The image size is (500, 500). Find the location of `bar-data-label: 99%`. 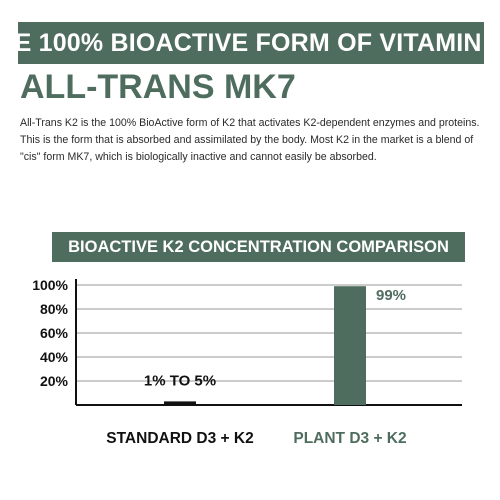

bar-data-label: 99% is located at coordinates (391, 295).